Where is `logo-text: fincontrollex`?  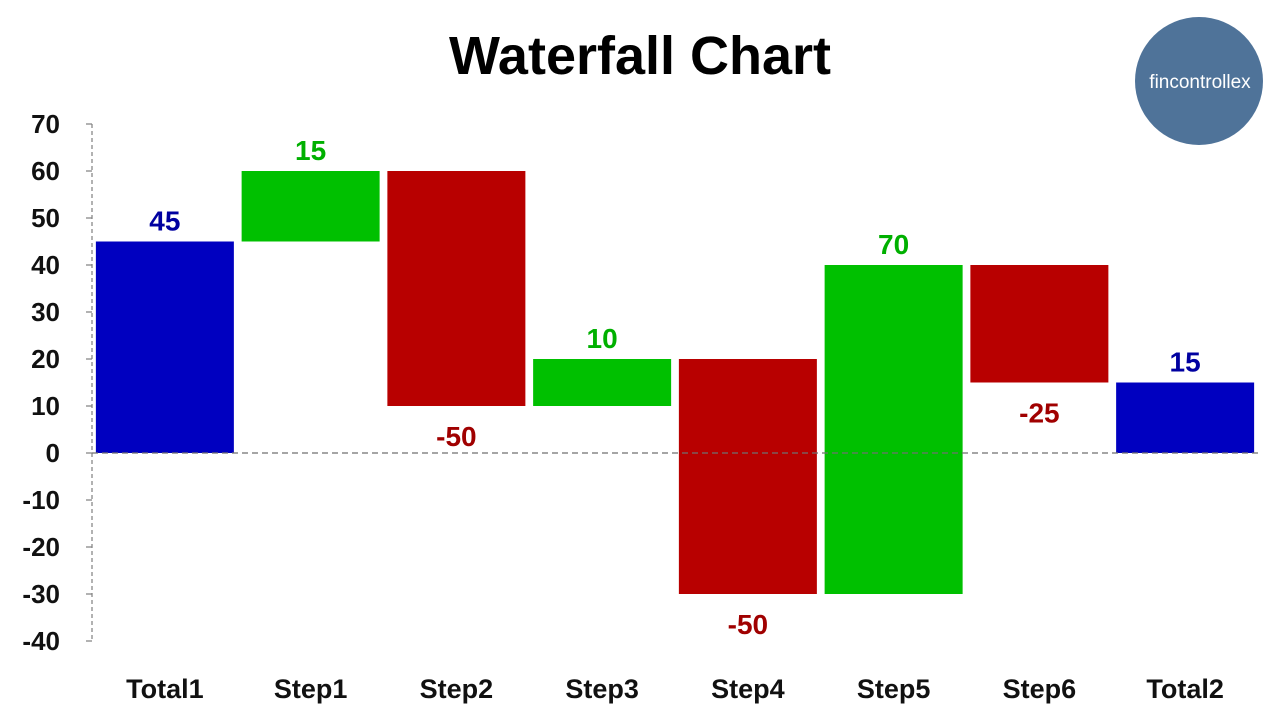 logo-text: fincontrollex is located at coordinates (1200, 82).